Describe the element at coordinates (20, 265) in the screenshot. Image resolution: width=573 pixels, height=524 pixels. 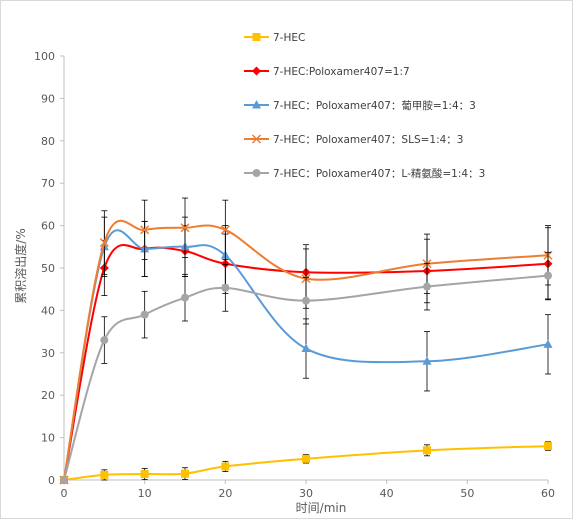
I see `y-axis-title: 累积溶出度/%` at that location.